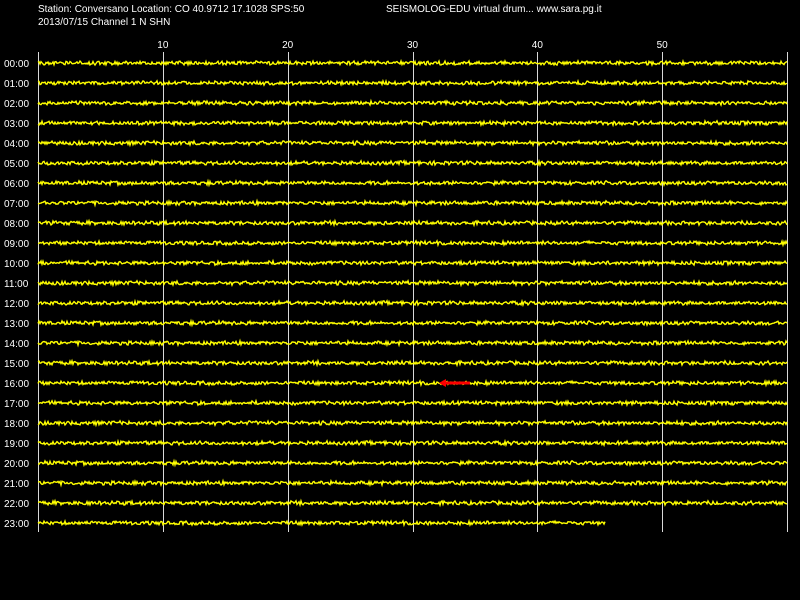 The height and width of the screenshot is (600, 800). What do you see at coordinates (16, 64) in the screenshot?
I see `hour-label-0000: 00:00` at bounding box center [16, 64].